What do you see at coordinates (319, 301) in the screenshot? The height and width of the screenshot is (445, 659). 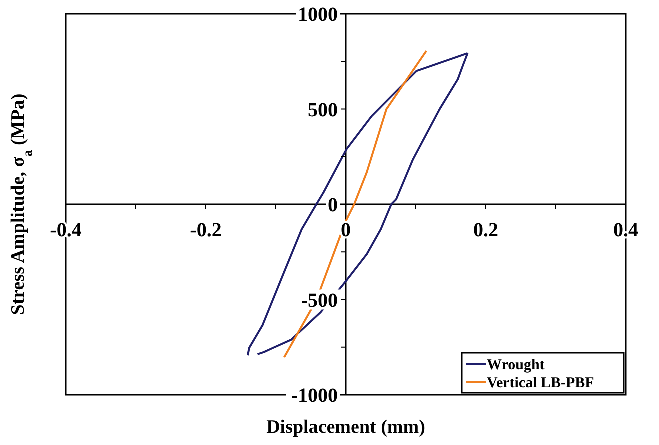 I see `y-tick-label: -500` at bounding box center [319, 301].